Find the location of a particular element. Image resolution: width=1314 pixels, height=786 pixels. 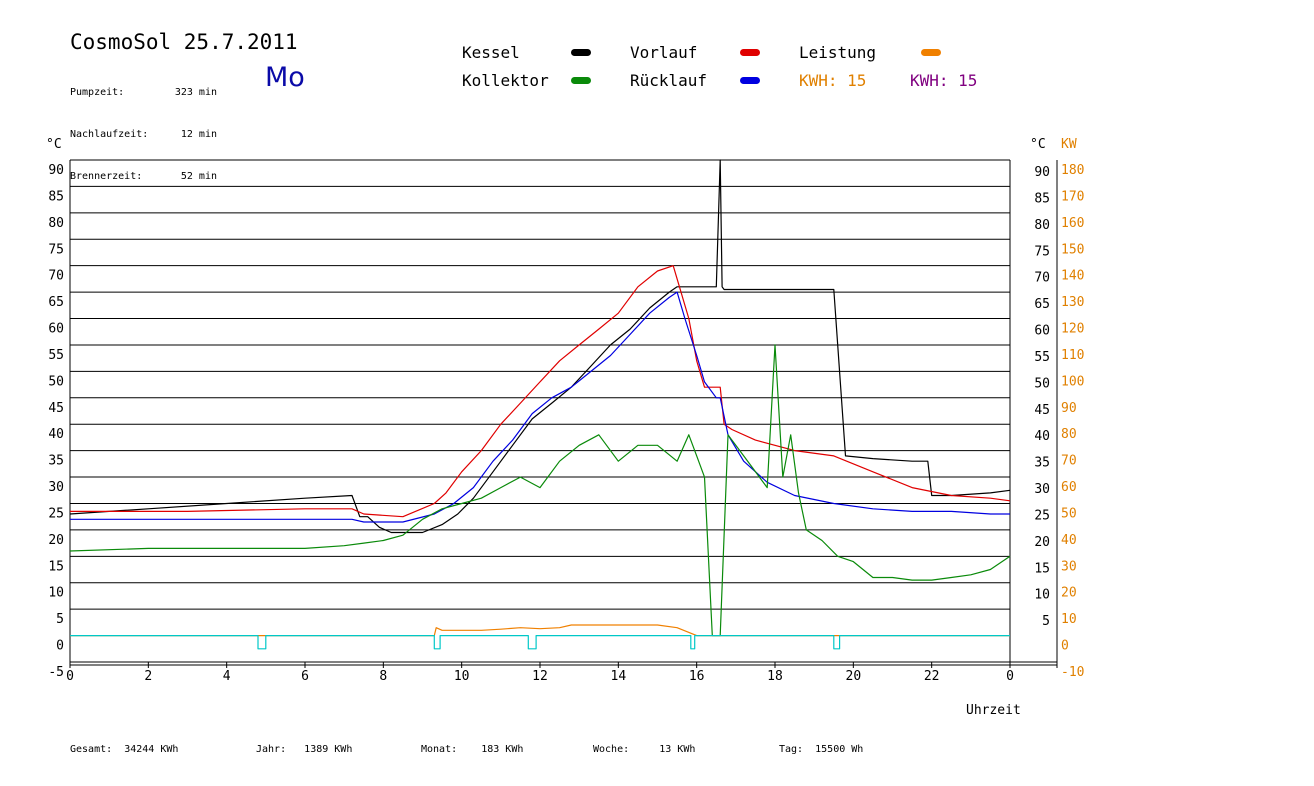

y-tick-right-90: 90 is located at coordinates (1042, 172).